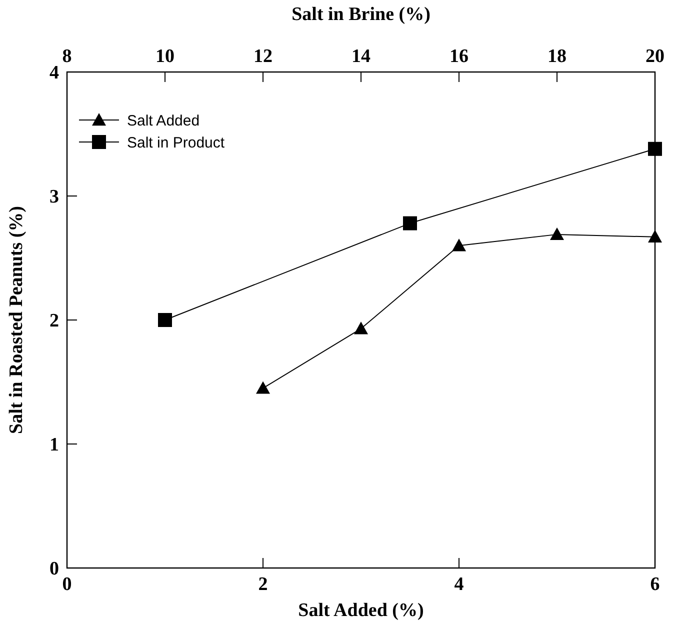 The image size is (679, 624). What do you see at coordinates (557, 56) in the screenshot?
I see `x2-tick-label: 18` at bounding box center [557, 56].